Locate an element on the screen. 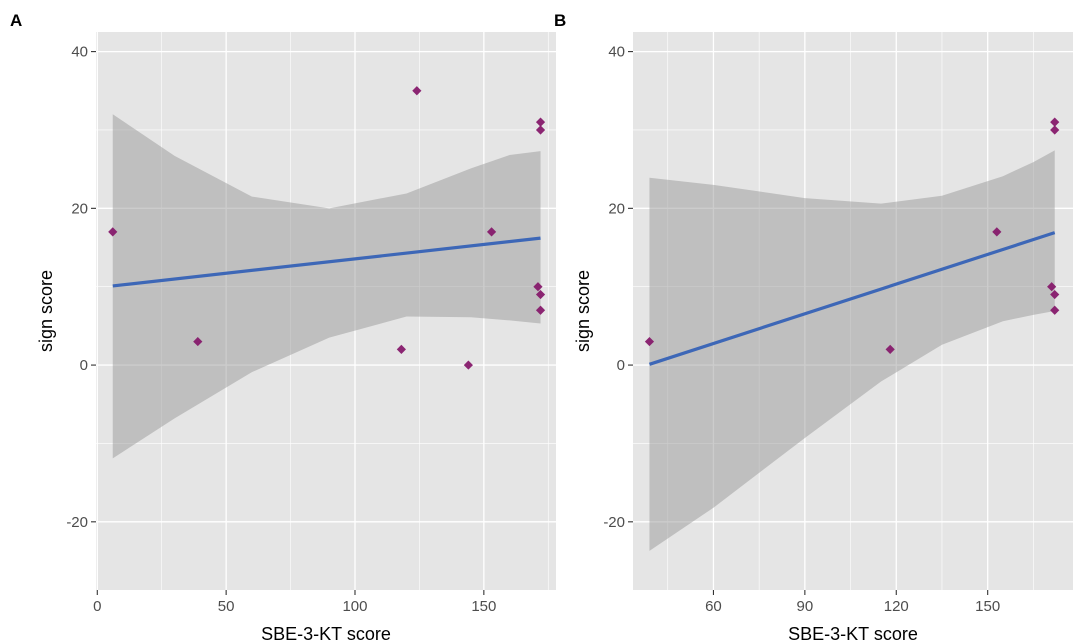  panel-label: A is located at coordinates (16, 20).